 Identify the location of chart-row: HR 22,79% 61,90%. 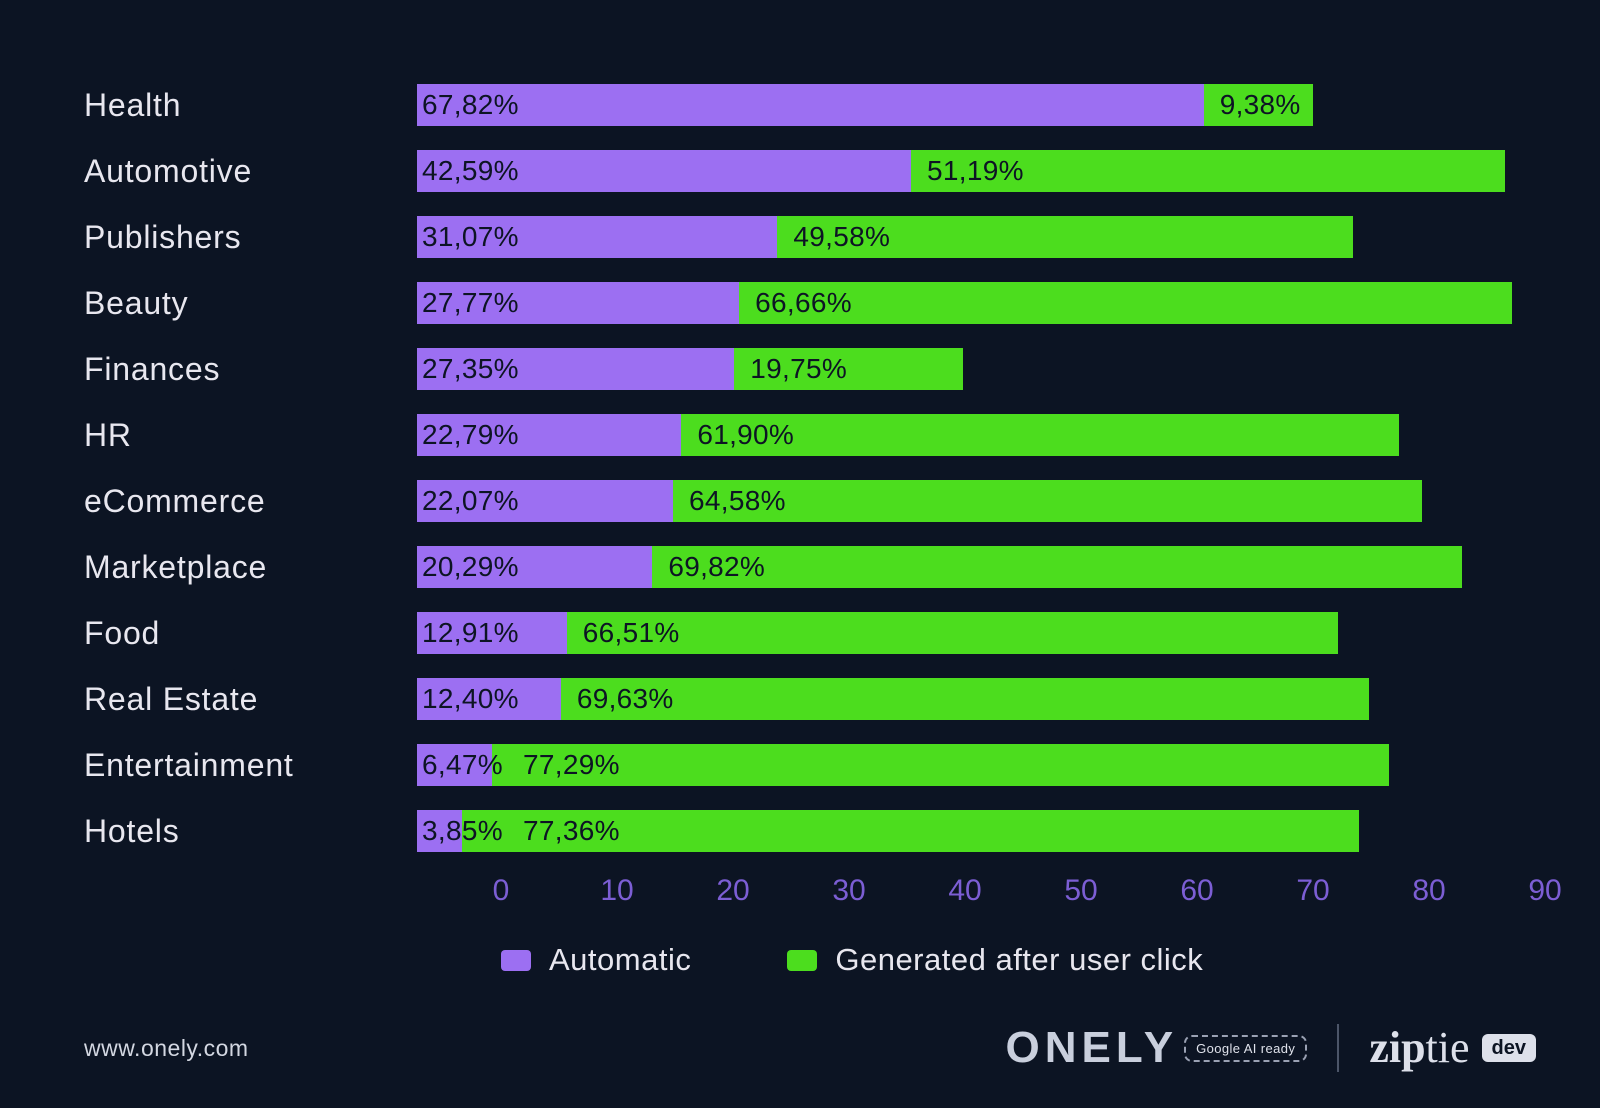
(842, 435).